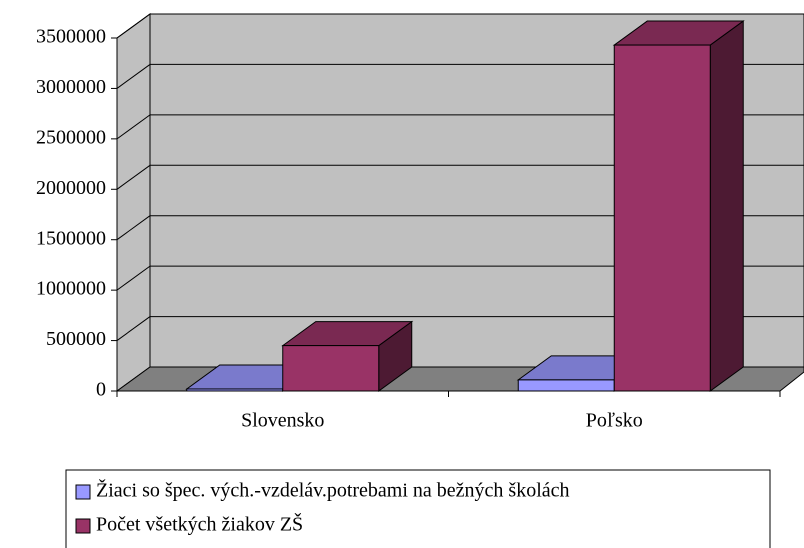  What do you see at coordinates (282, 421) in the screenshot?
I see `x-tick-label: Slovensko` at bounding box center [282, 421].